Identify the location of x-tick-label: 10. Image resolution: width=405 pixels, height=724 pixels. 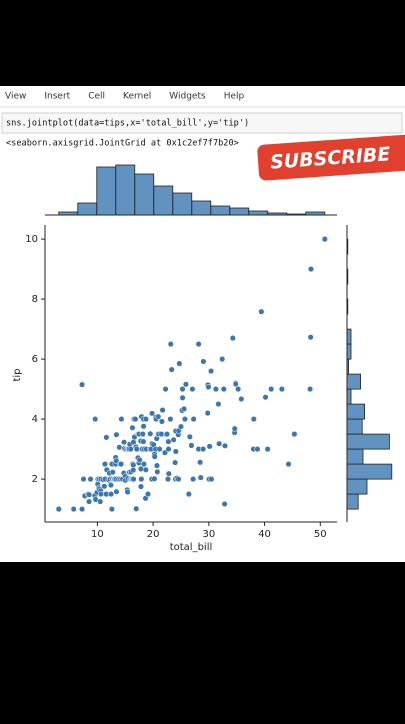
(97, 534).